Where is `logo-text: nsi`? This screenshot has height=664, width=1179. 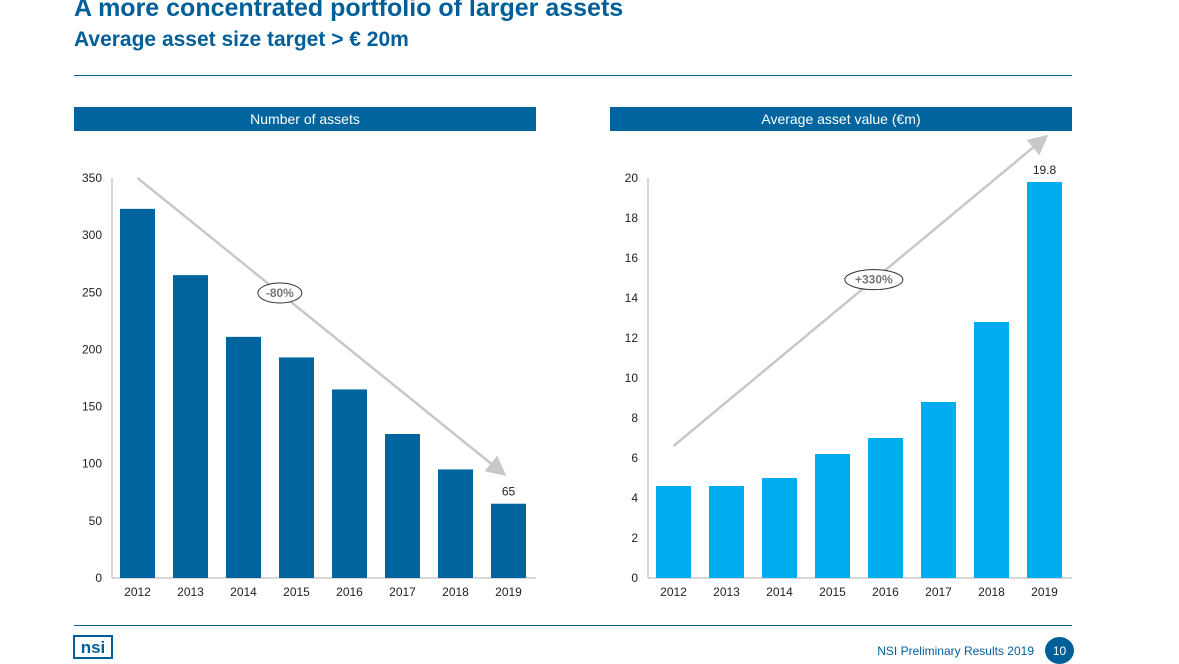 logo-text: nsi is located at coordinates (93, 647).